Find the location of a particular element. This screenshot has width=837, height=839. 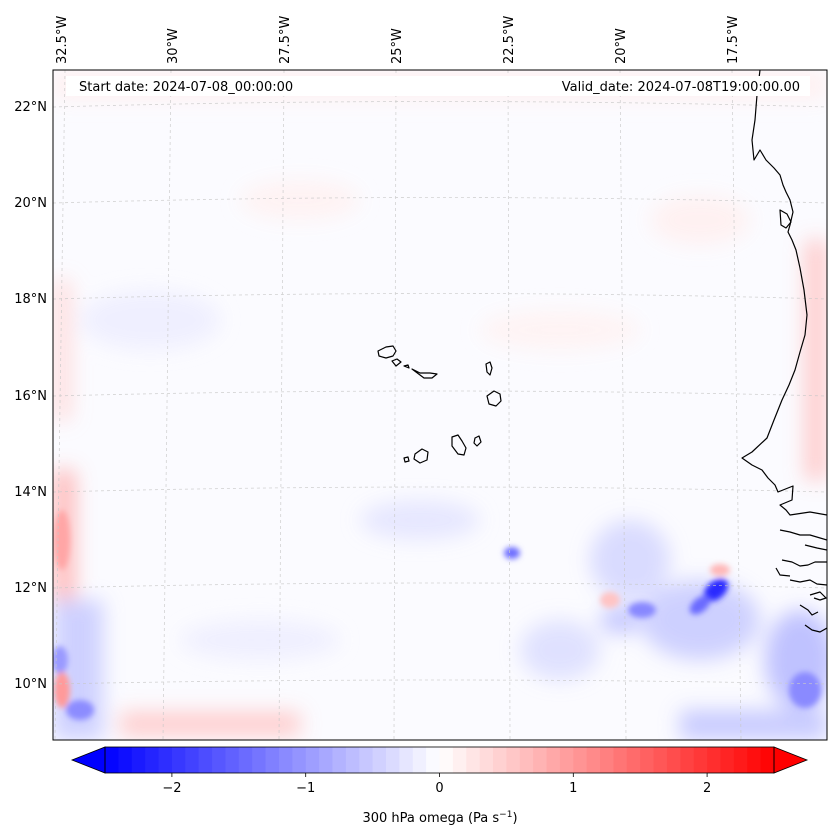

africa-coast-bijagos is located at coordinates (801, 581).